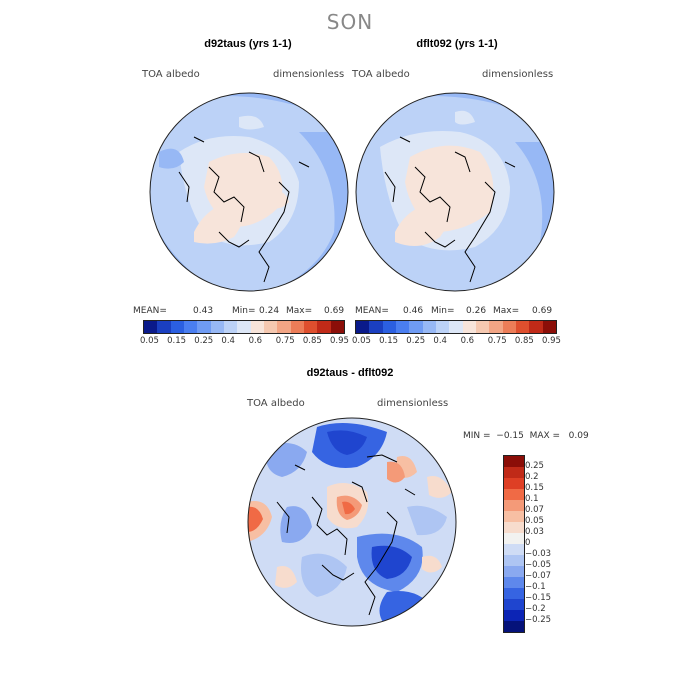 The height and width of the screenshot is (700, 700). Describe the element at coordinates (506, 311) in the screenshot. I see `right-max-label: Max=` at that location.